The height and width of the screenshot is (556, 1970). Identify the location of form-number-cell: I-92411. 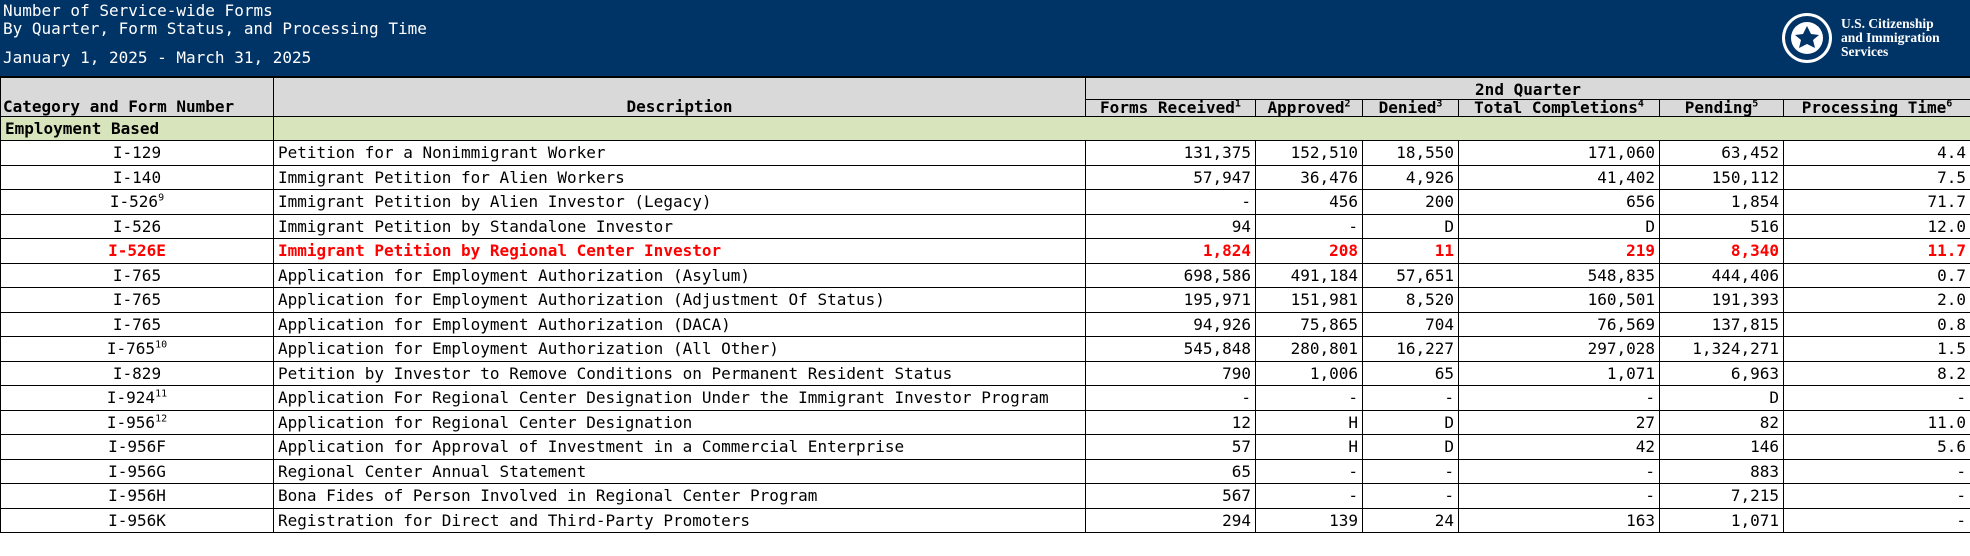
(137, 398).